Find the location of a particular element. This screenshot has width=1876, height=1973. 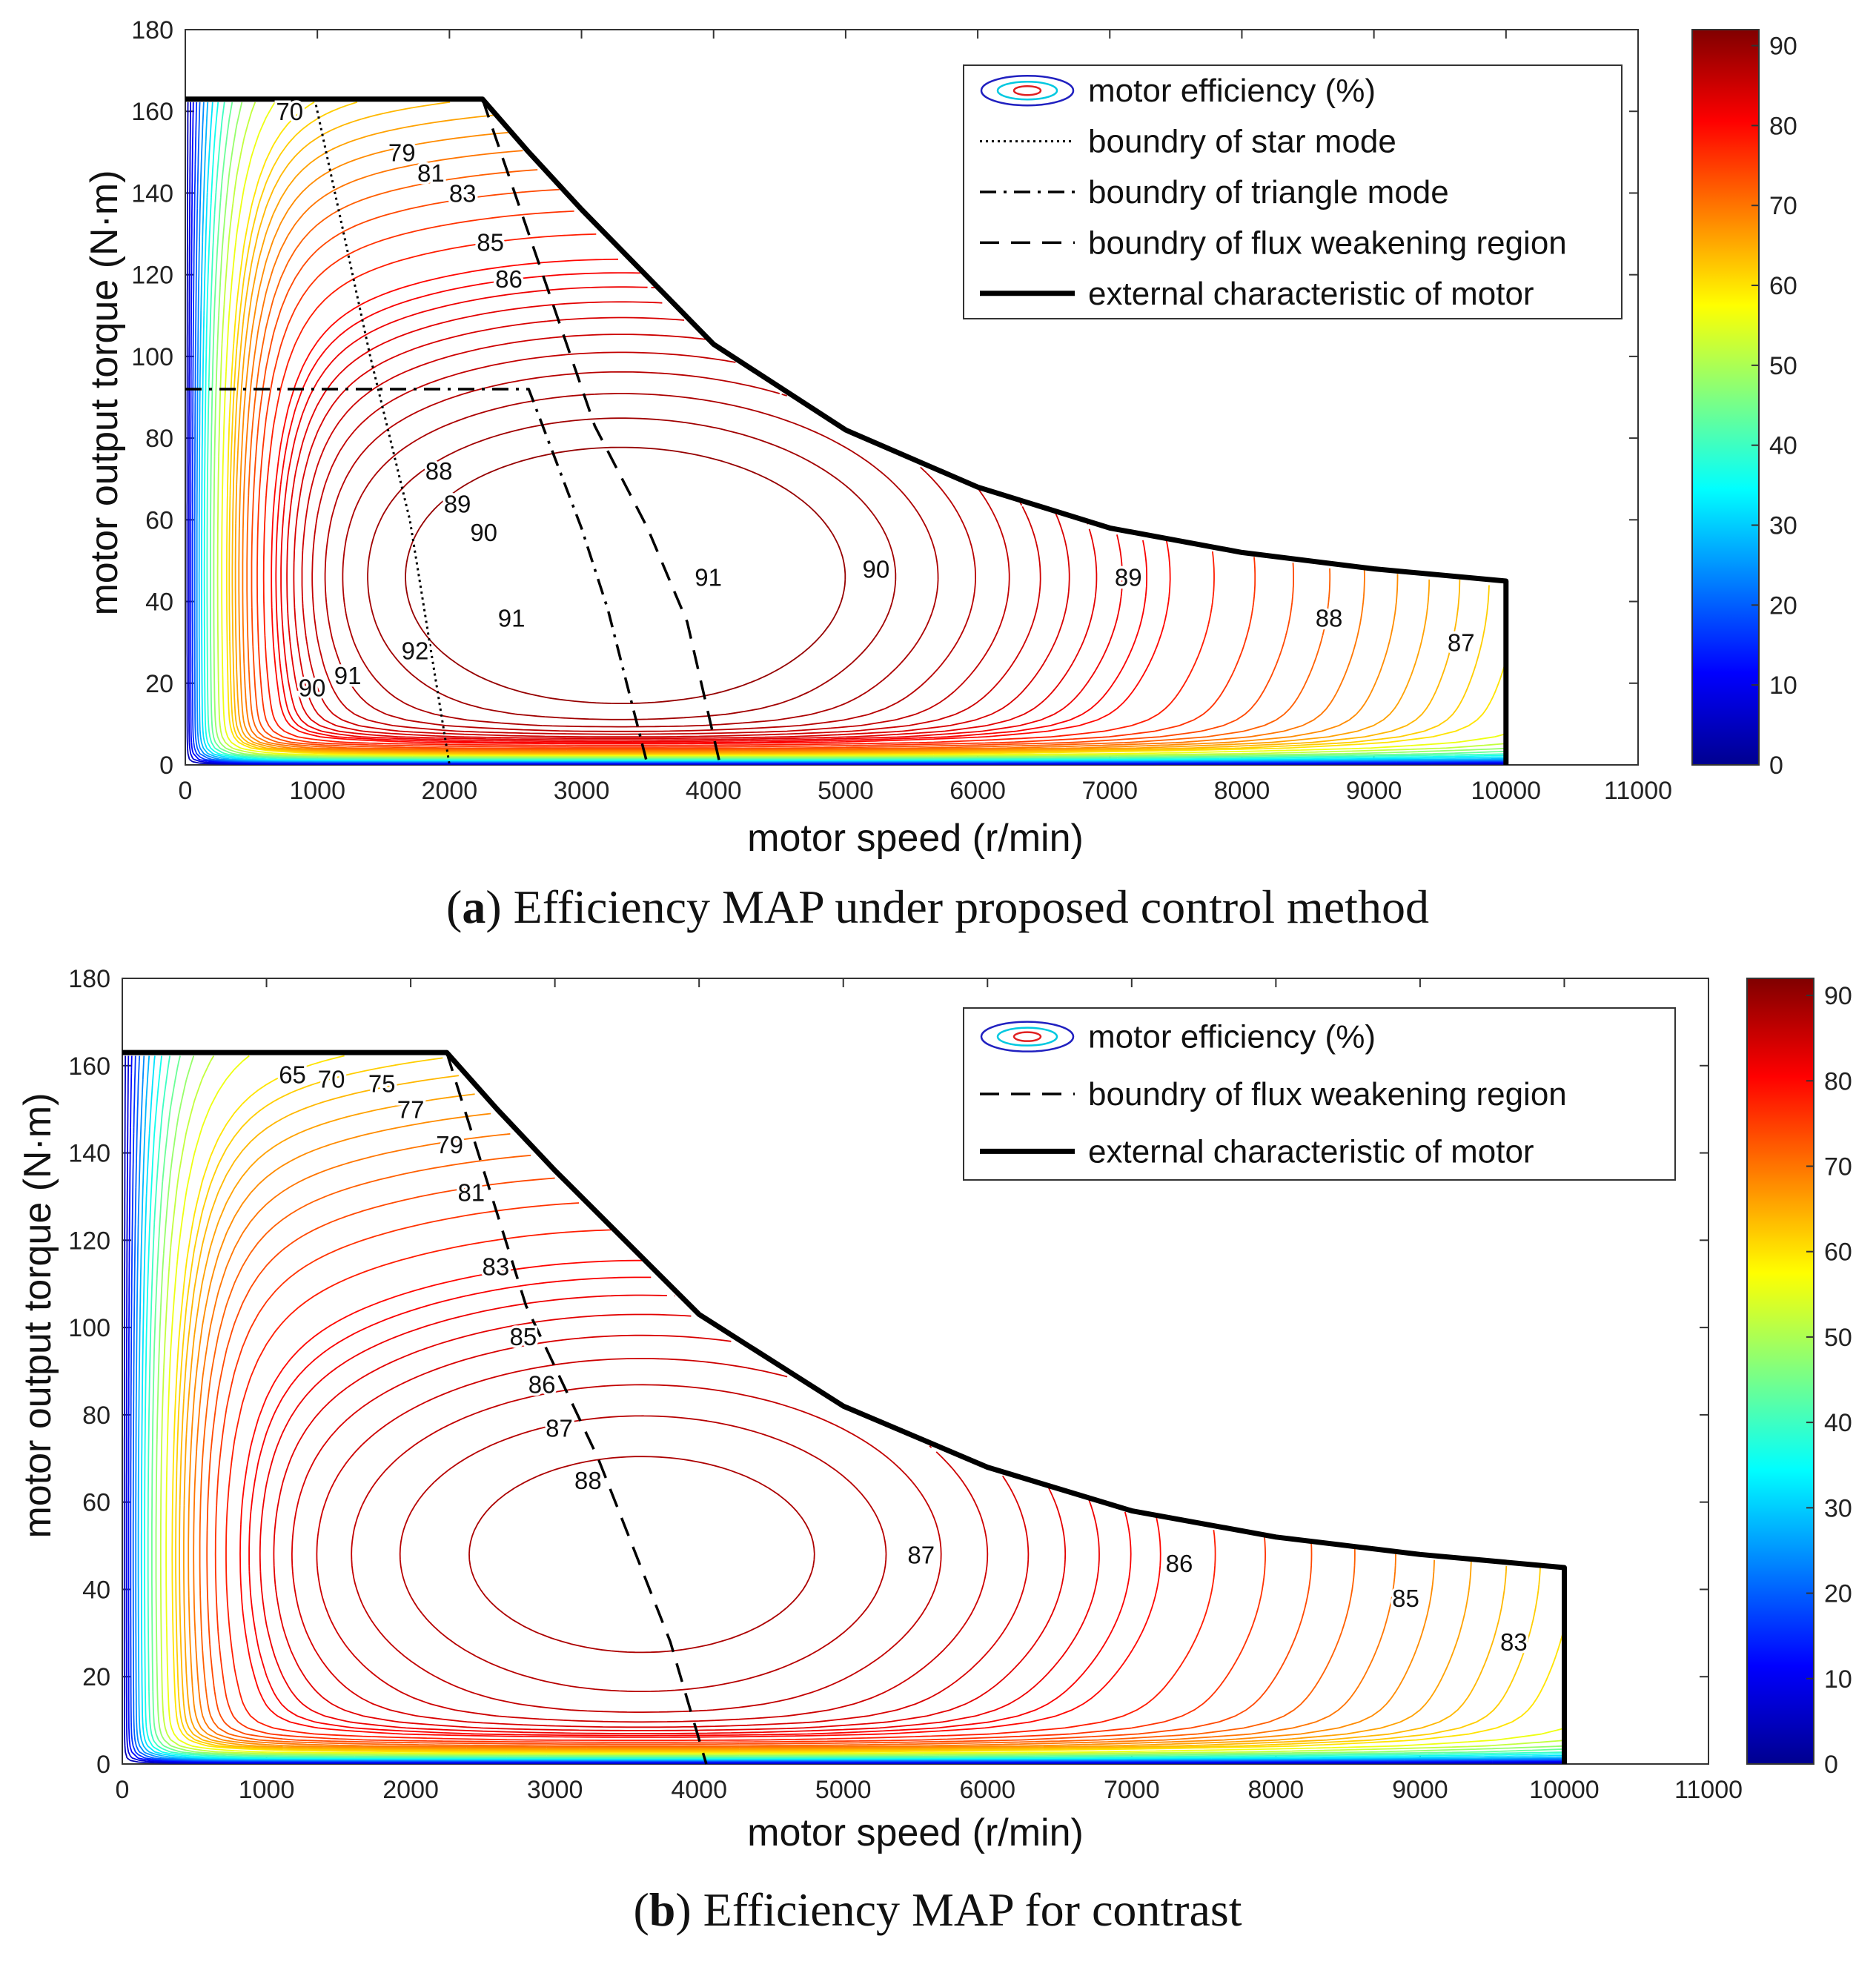

colorbar-tick-label: 80 is located at coordinates (1783, 126).